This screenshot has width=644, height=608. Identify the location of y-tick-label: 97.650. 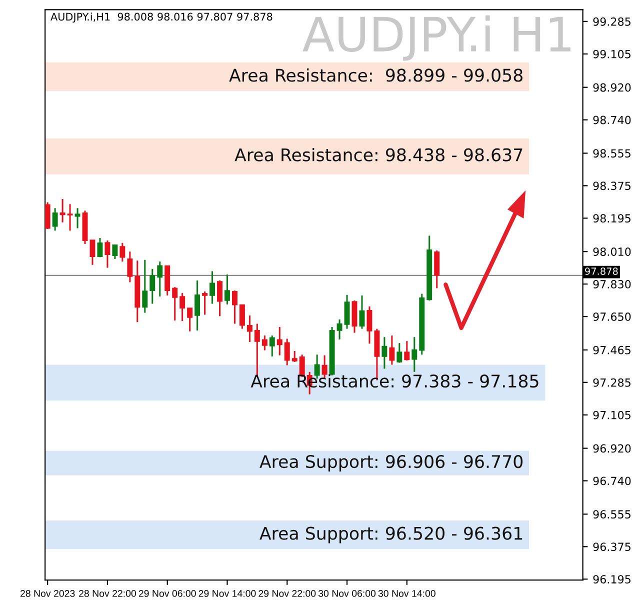
(612, 316).